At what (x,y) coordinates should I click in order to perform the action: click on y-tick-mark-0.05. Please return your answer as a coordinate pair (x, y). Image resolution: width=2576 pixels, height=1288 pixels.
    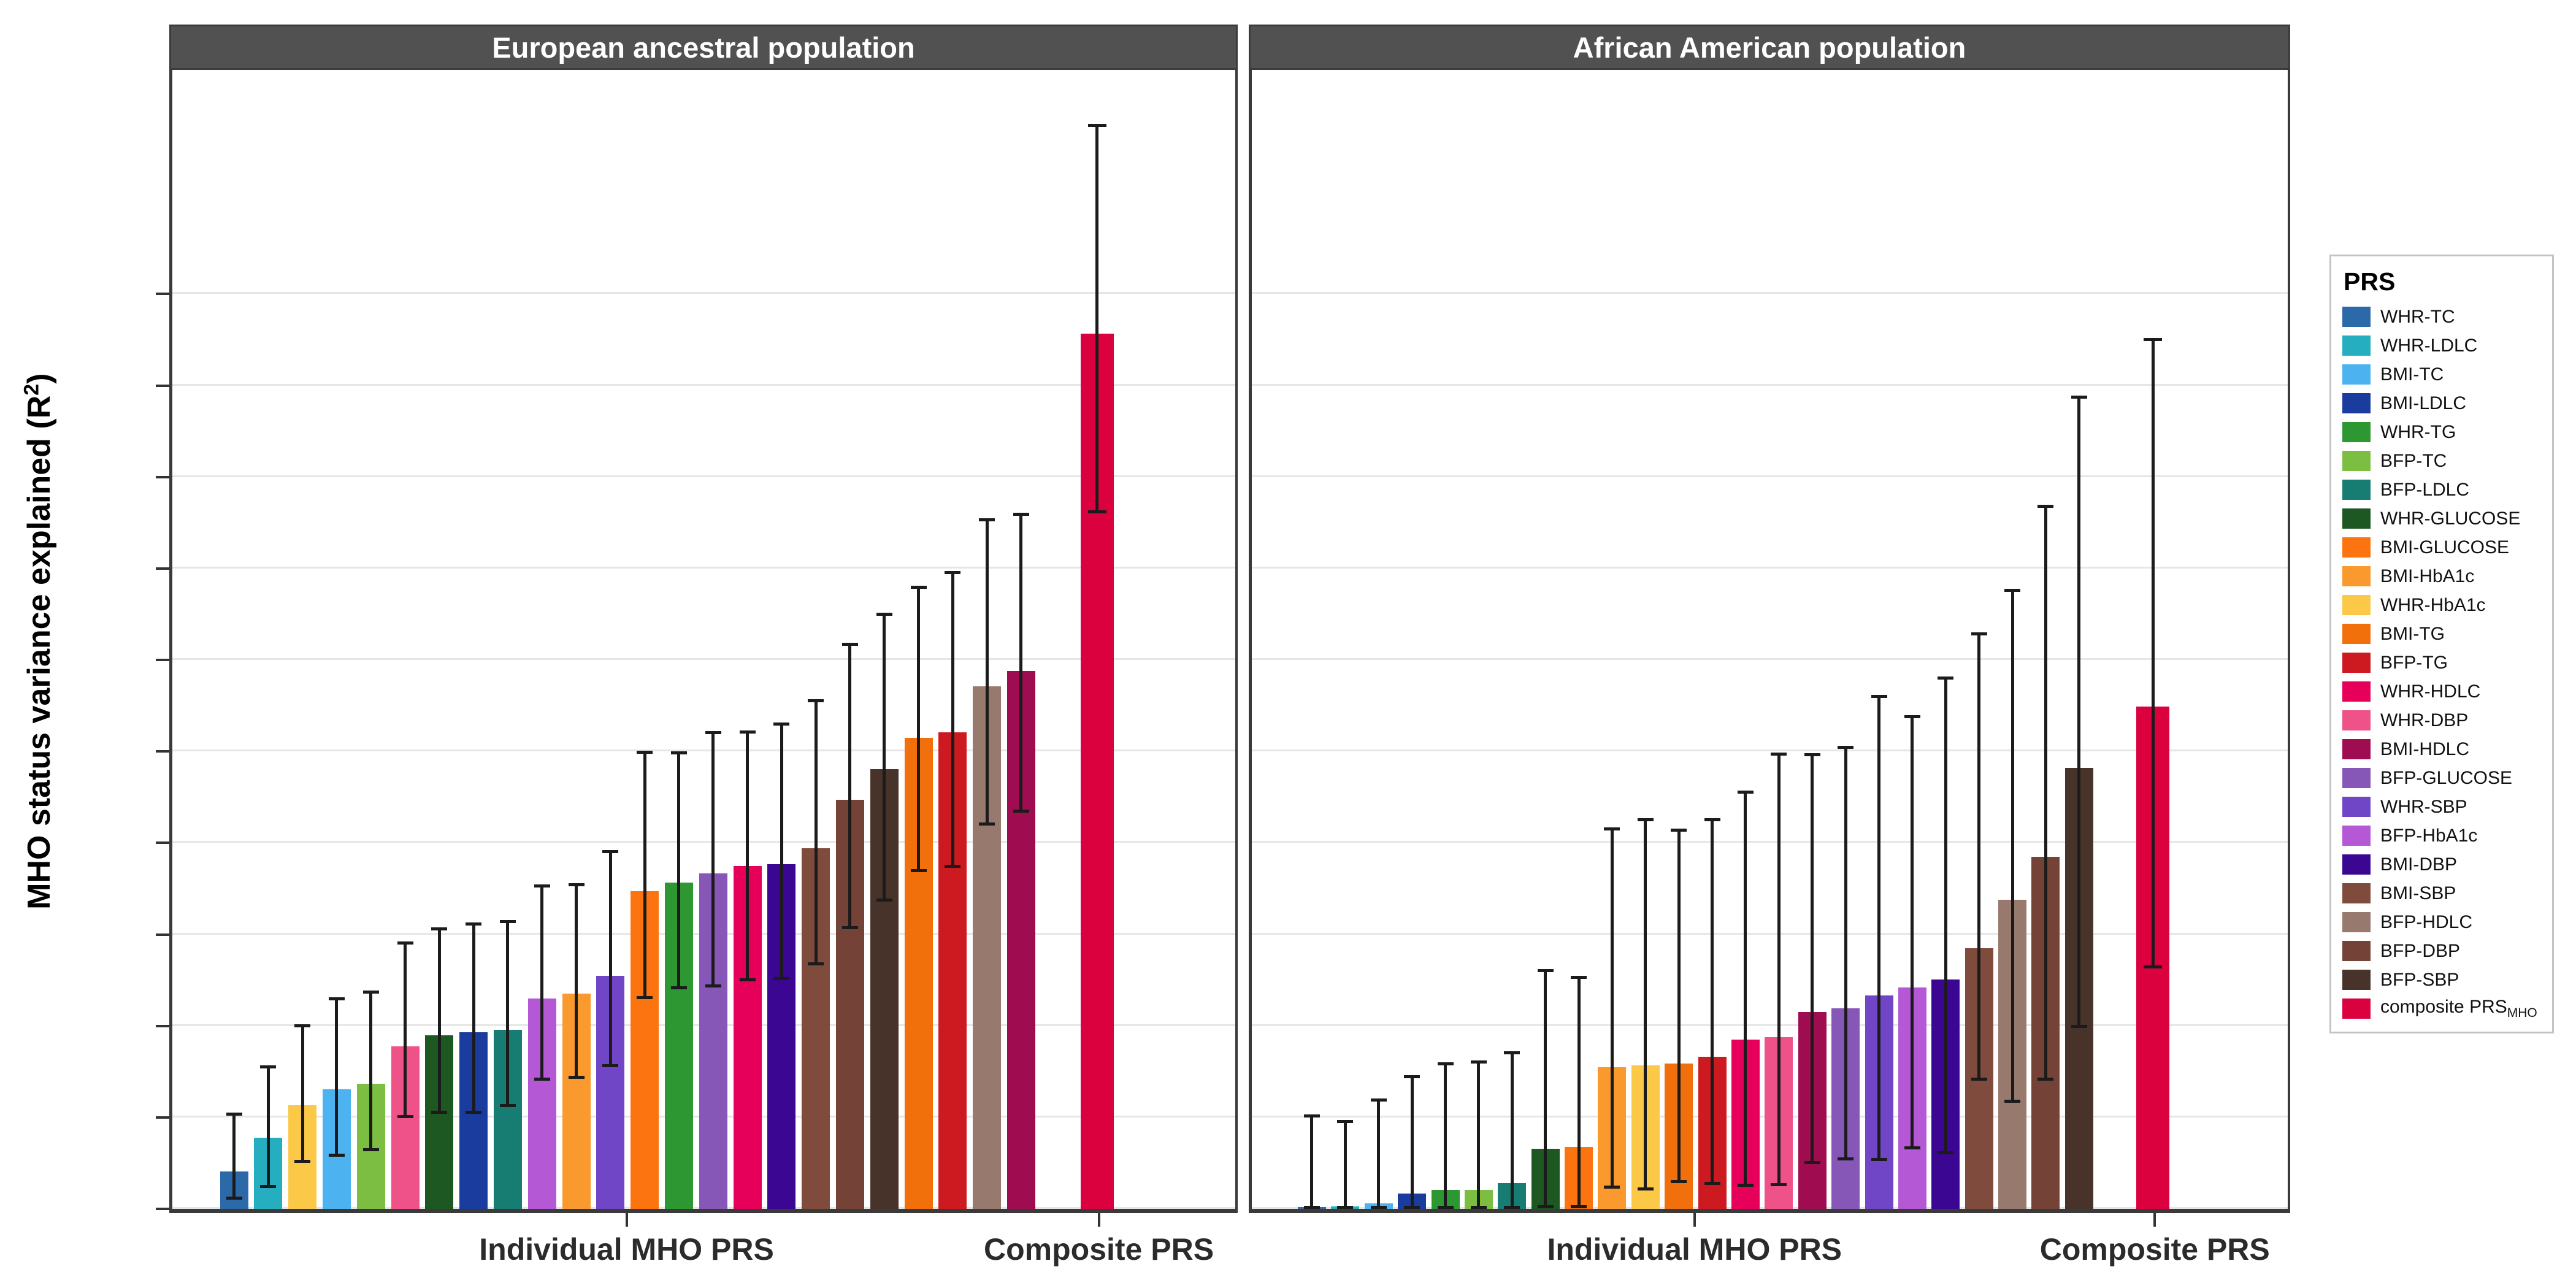
    Looking at the image, I should click on (162, 751).